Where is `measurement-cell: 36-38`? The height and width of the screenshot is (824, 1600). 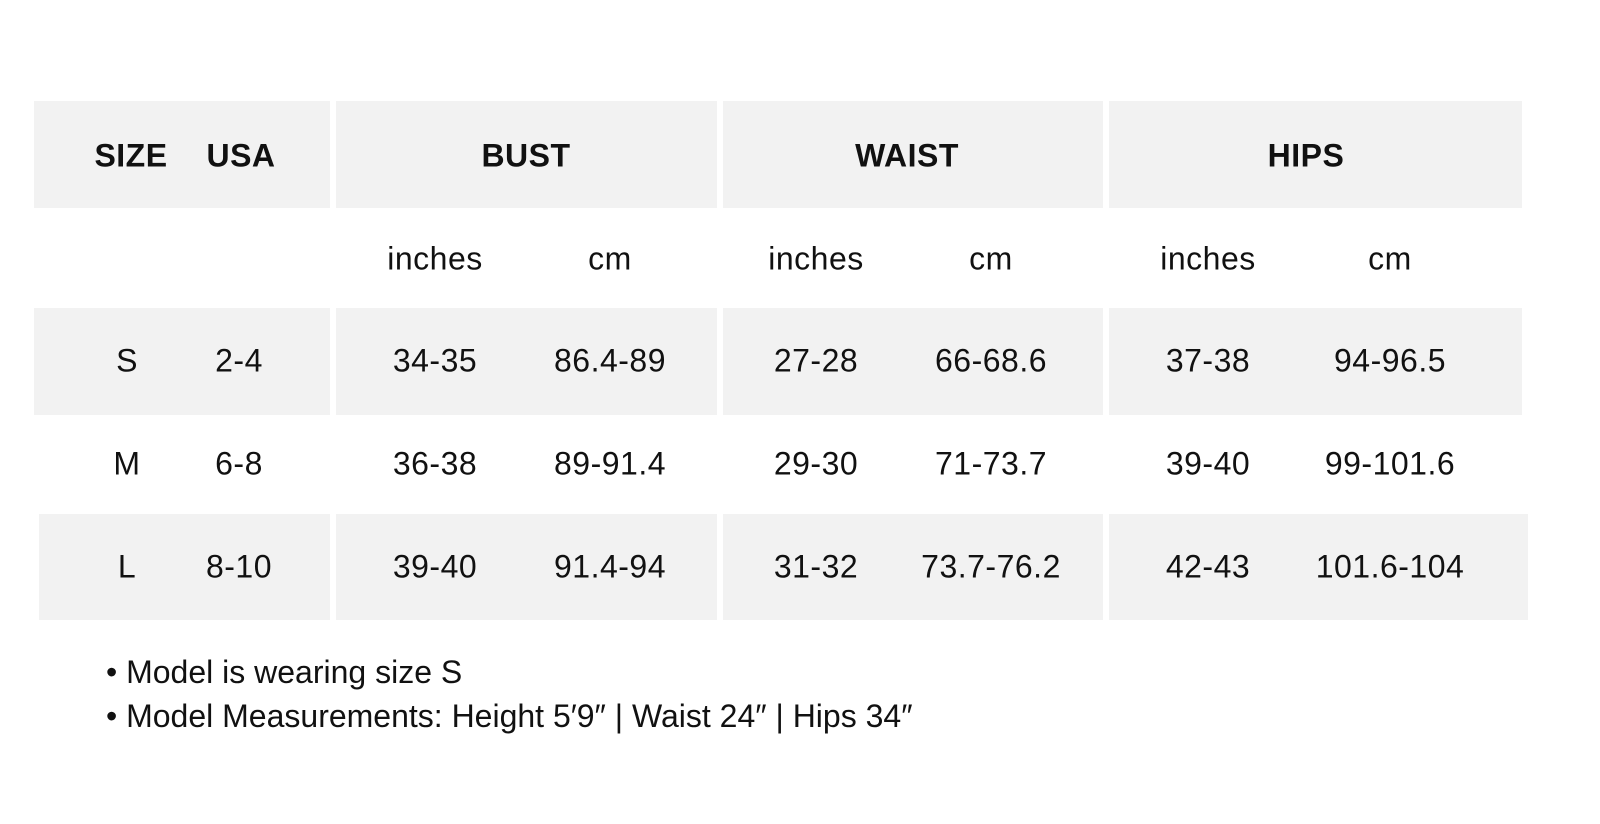 measurement-cell: 36-38 is located at coordinates (435, 463).